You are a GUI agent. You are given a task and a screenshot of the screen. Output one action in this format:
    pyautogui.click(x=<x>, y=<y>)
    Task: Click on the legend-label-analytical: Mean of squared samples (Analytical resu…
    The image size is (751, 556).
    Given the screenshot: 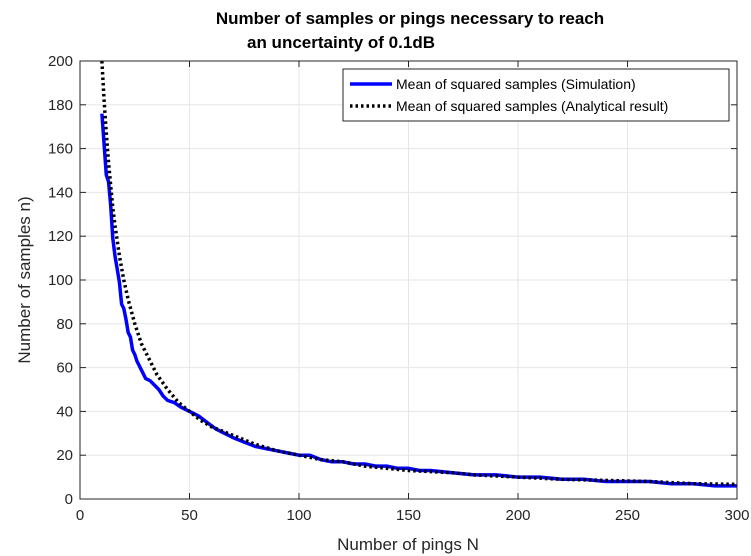 What is the action you would take?
    pyautogui.click(x=532, y=106)
    